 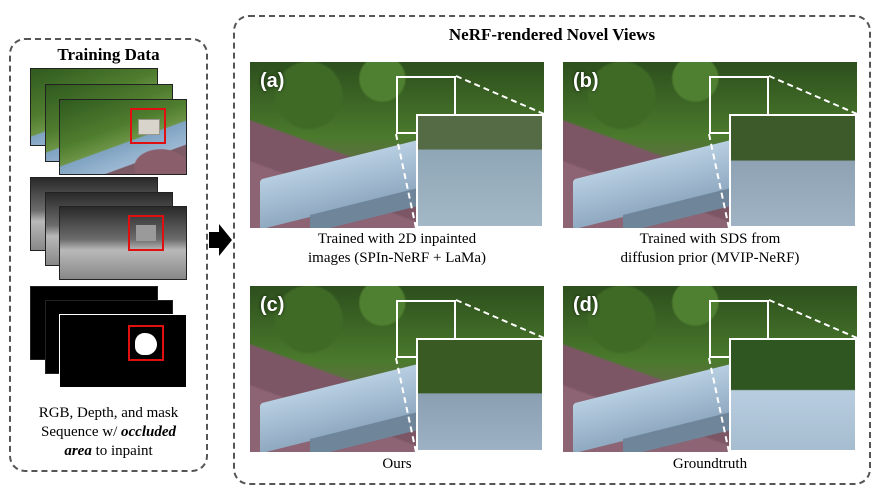 I want to click on occluding-object, so click(x=149, y=127).